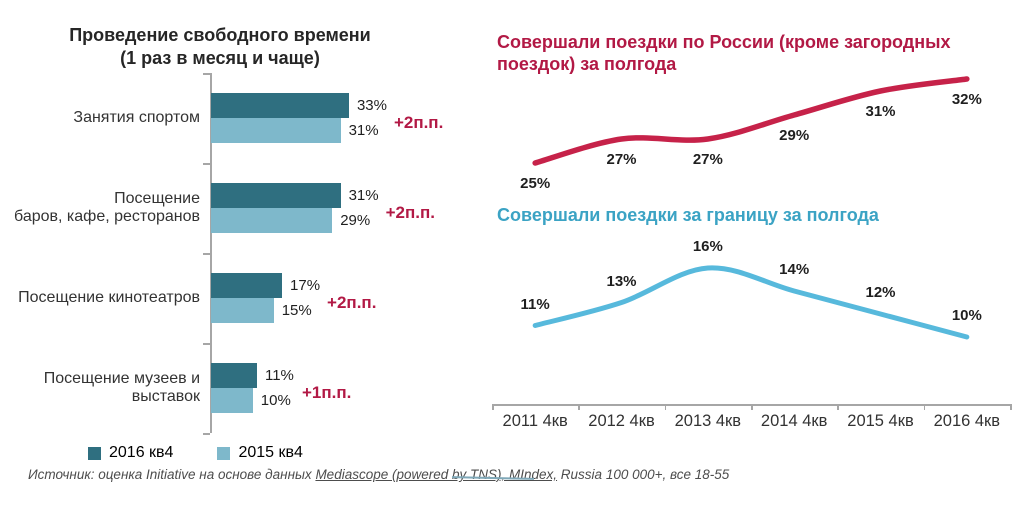 The image size is (1024, 512). Describe the element at coordinates (220, 58) in the screenshot. I see `bar-chart-title-line2: (1 раз в месяц и чаще)` at that location.